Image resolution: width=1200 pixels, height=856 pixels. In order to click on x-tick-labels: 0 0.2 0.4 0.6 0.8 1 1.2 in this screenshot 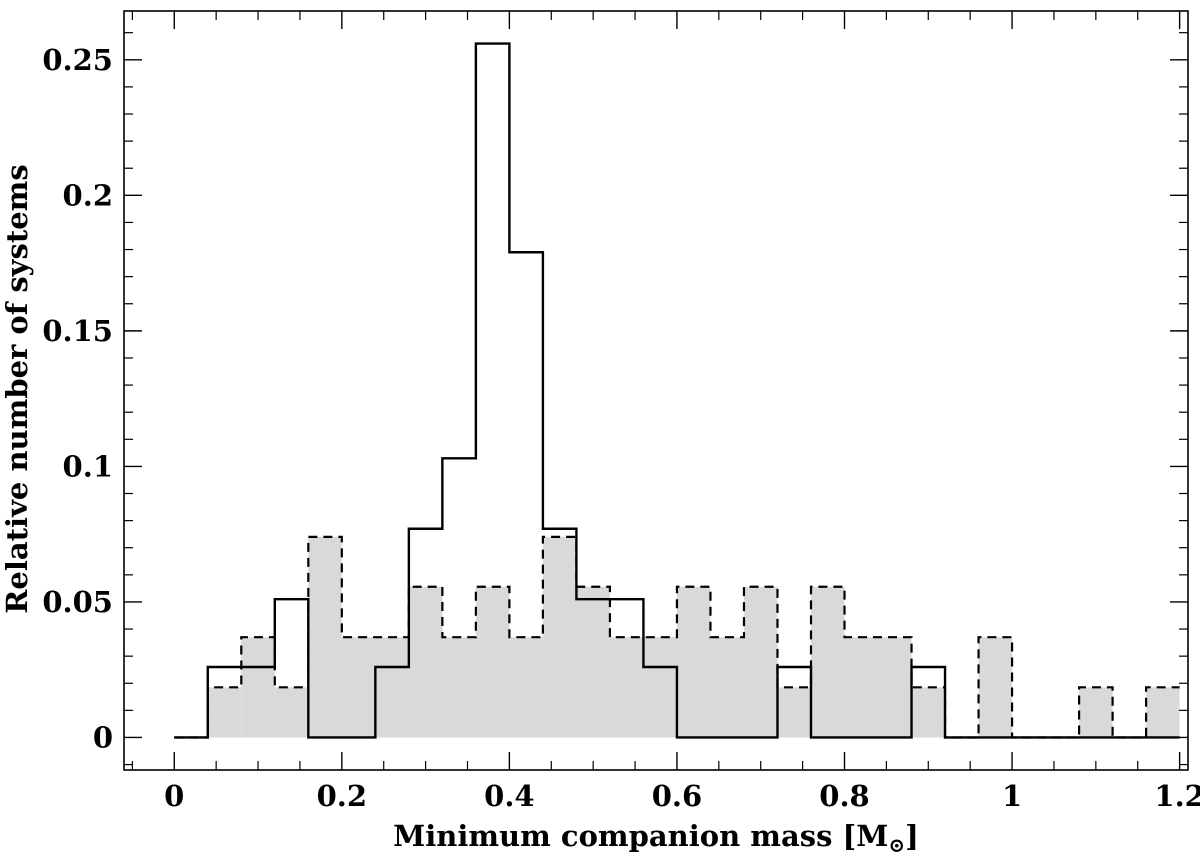, I will do `click(682, 796)`.